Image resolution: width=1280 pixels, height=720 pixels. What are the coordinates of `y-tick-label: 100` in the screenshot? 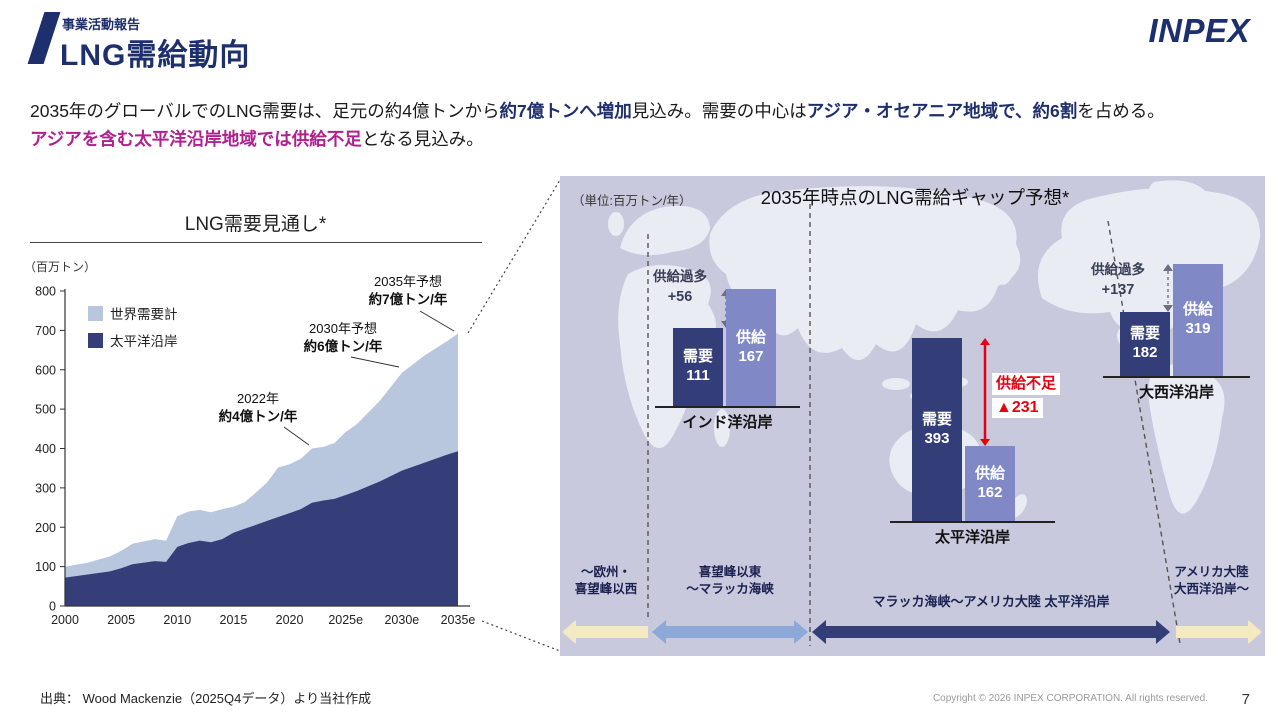 It's located at (45, 567).